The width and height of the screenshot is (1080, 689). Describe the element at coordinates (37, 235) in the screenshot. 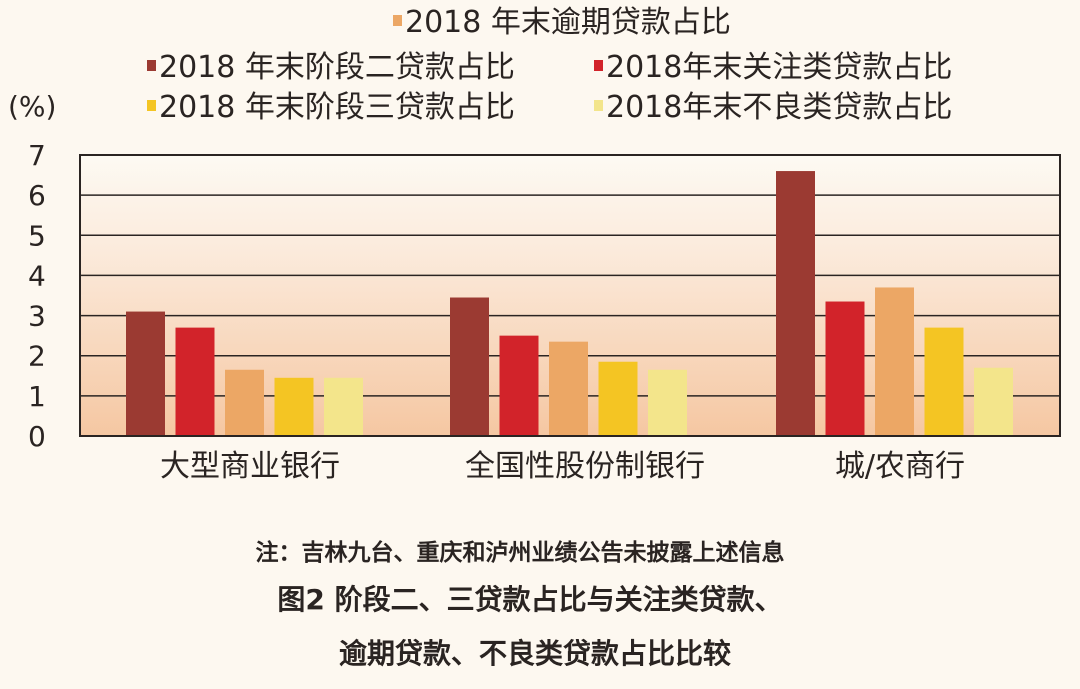

I see `y-tick-label: 5` at that location.